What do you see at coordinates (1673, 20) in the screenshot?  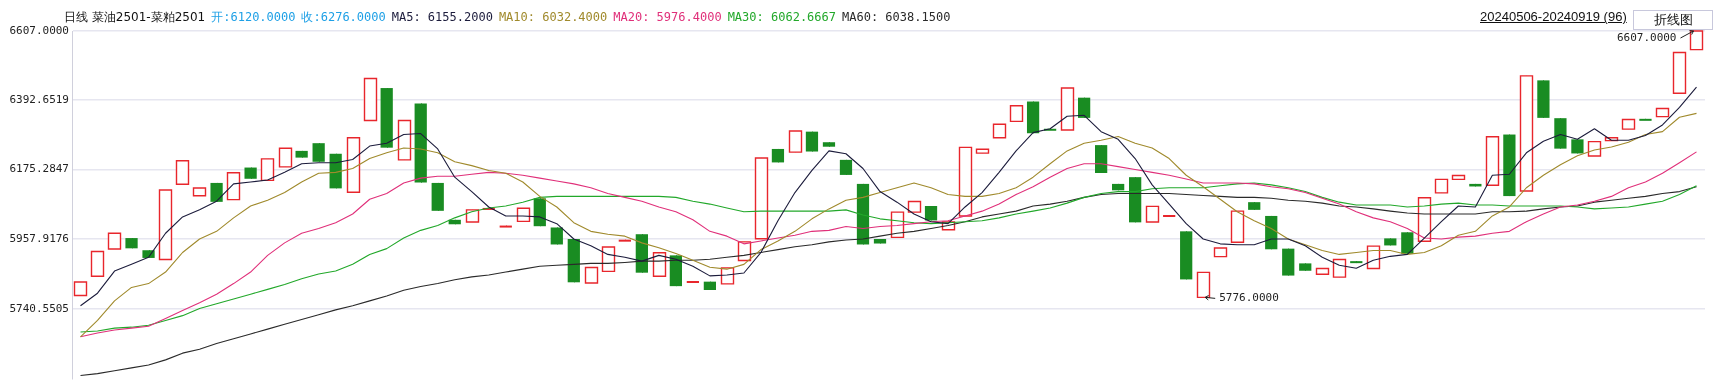 I see `text: 折线图` at bounding box center [1673, 20].